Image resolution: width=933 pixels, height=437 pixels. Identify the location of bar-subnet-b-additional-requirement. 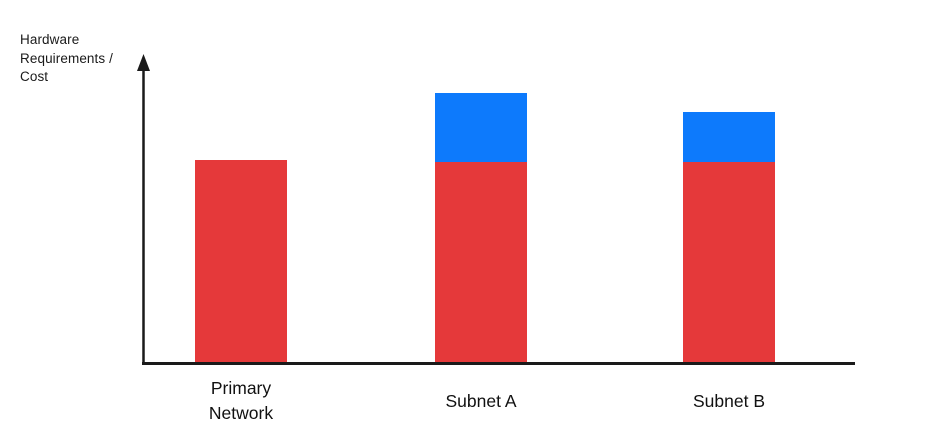
(729, 137).